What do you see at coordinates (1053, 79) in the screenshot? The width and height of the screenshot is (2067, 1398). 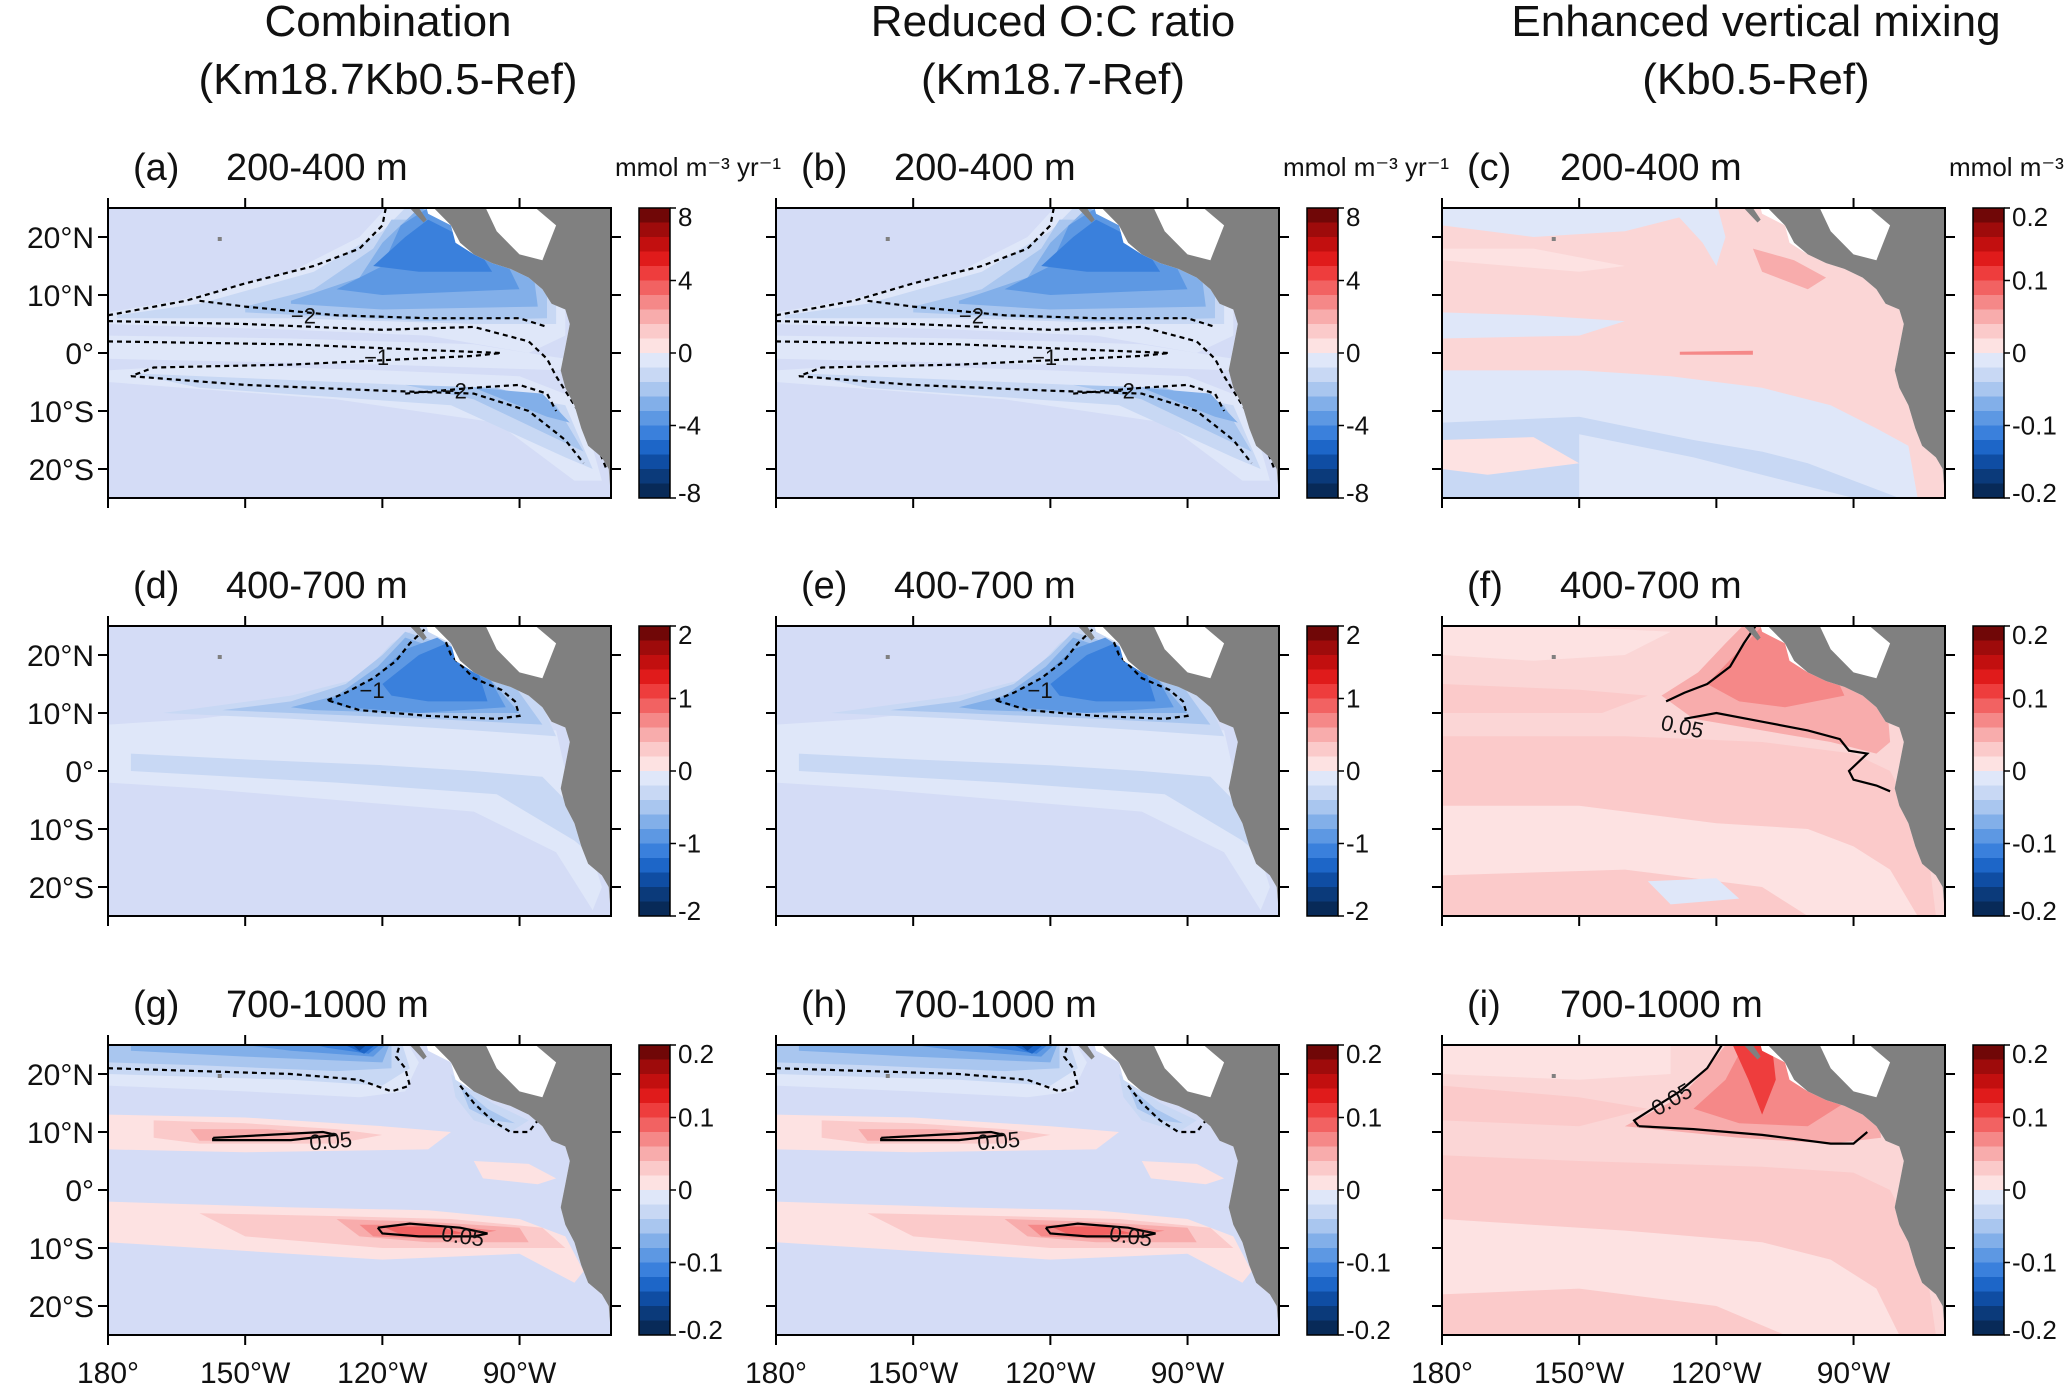 I see `column-title-2-line2: (Km18.7-Ref)` at bounding box center [1053, 79].